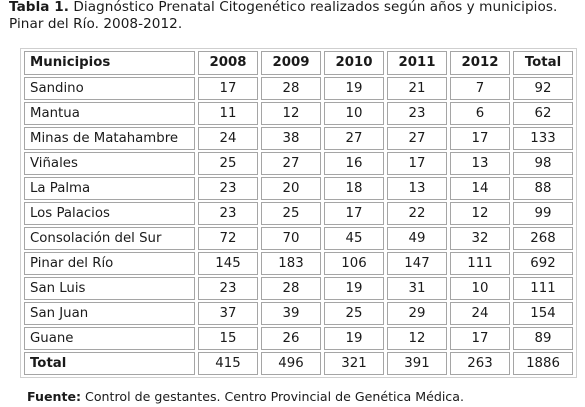 This screenshot has width=585, height=407. I want to click on total-cell: 154, so click(543, 313).